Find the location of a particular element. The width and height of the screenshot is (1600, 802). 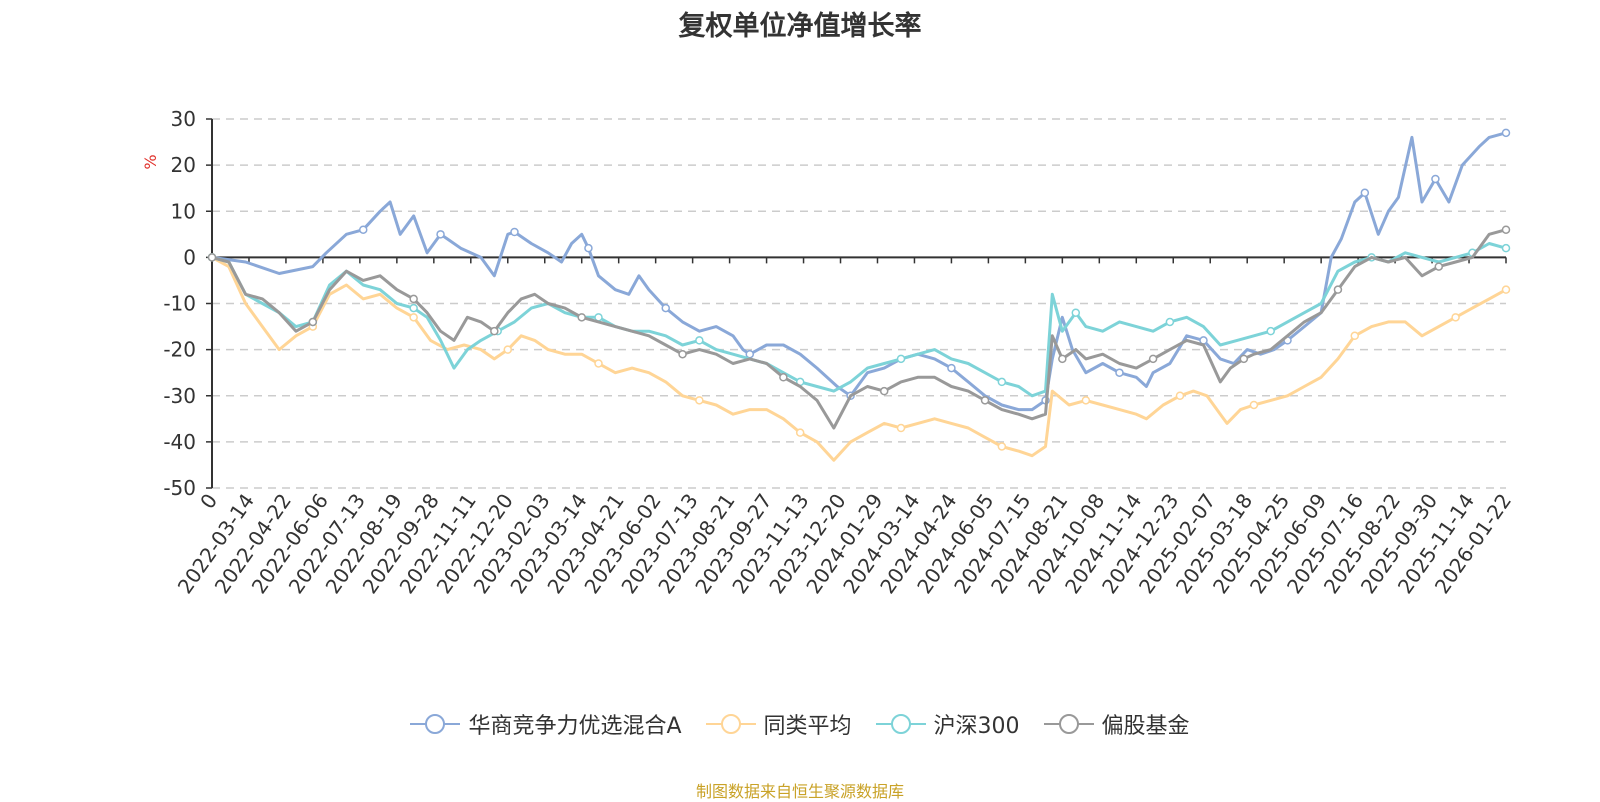

y-axis-unit: % is located at coordinates (150, 161).